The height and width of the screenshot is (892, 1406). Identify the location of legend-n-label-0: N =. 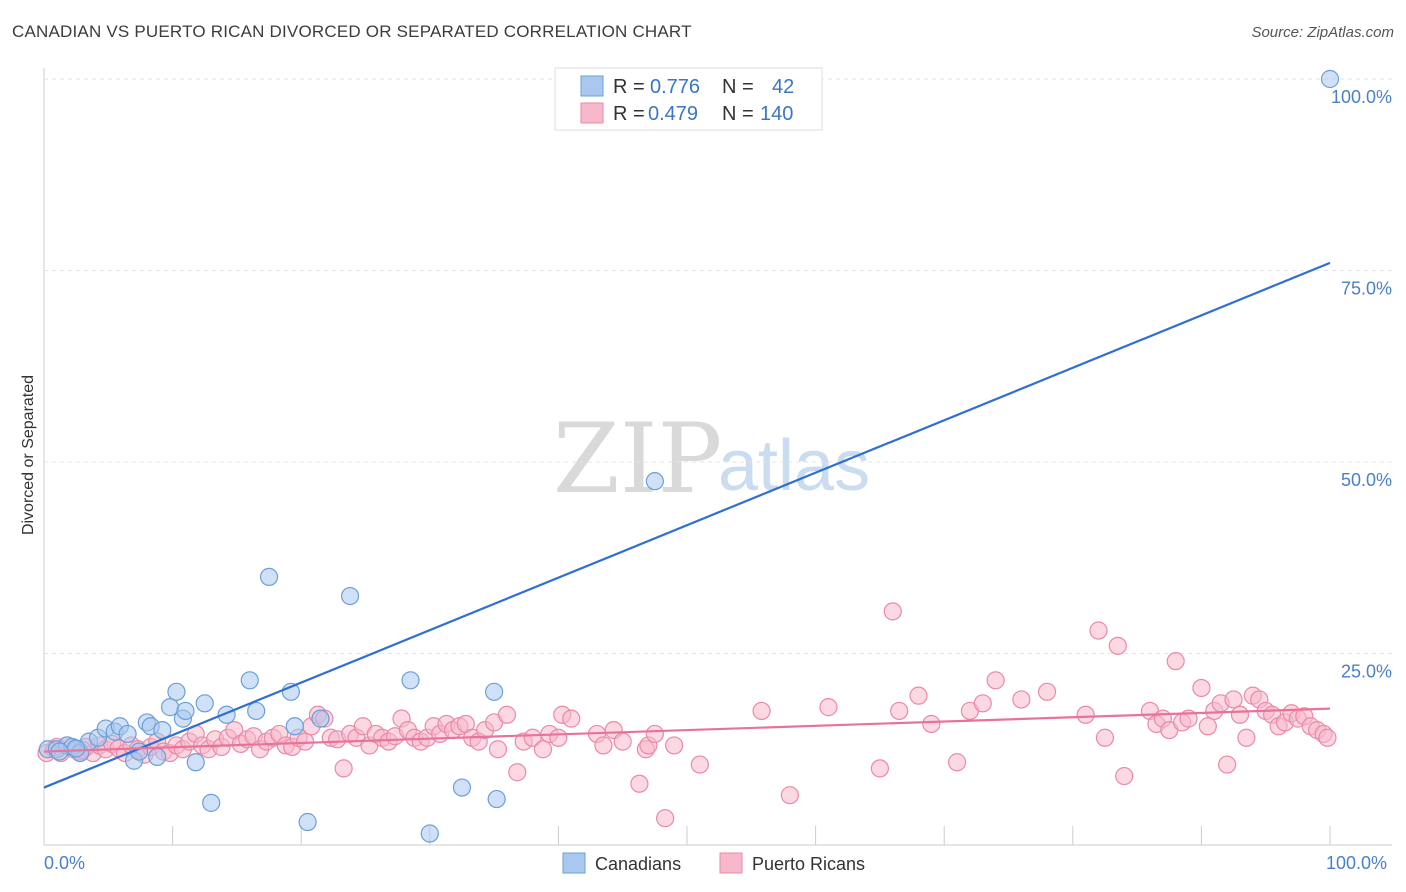
(738, 87).